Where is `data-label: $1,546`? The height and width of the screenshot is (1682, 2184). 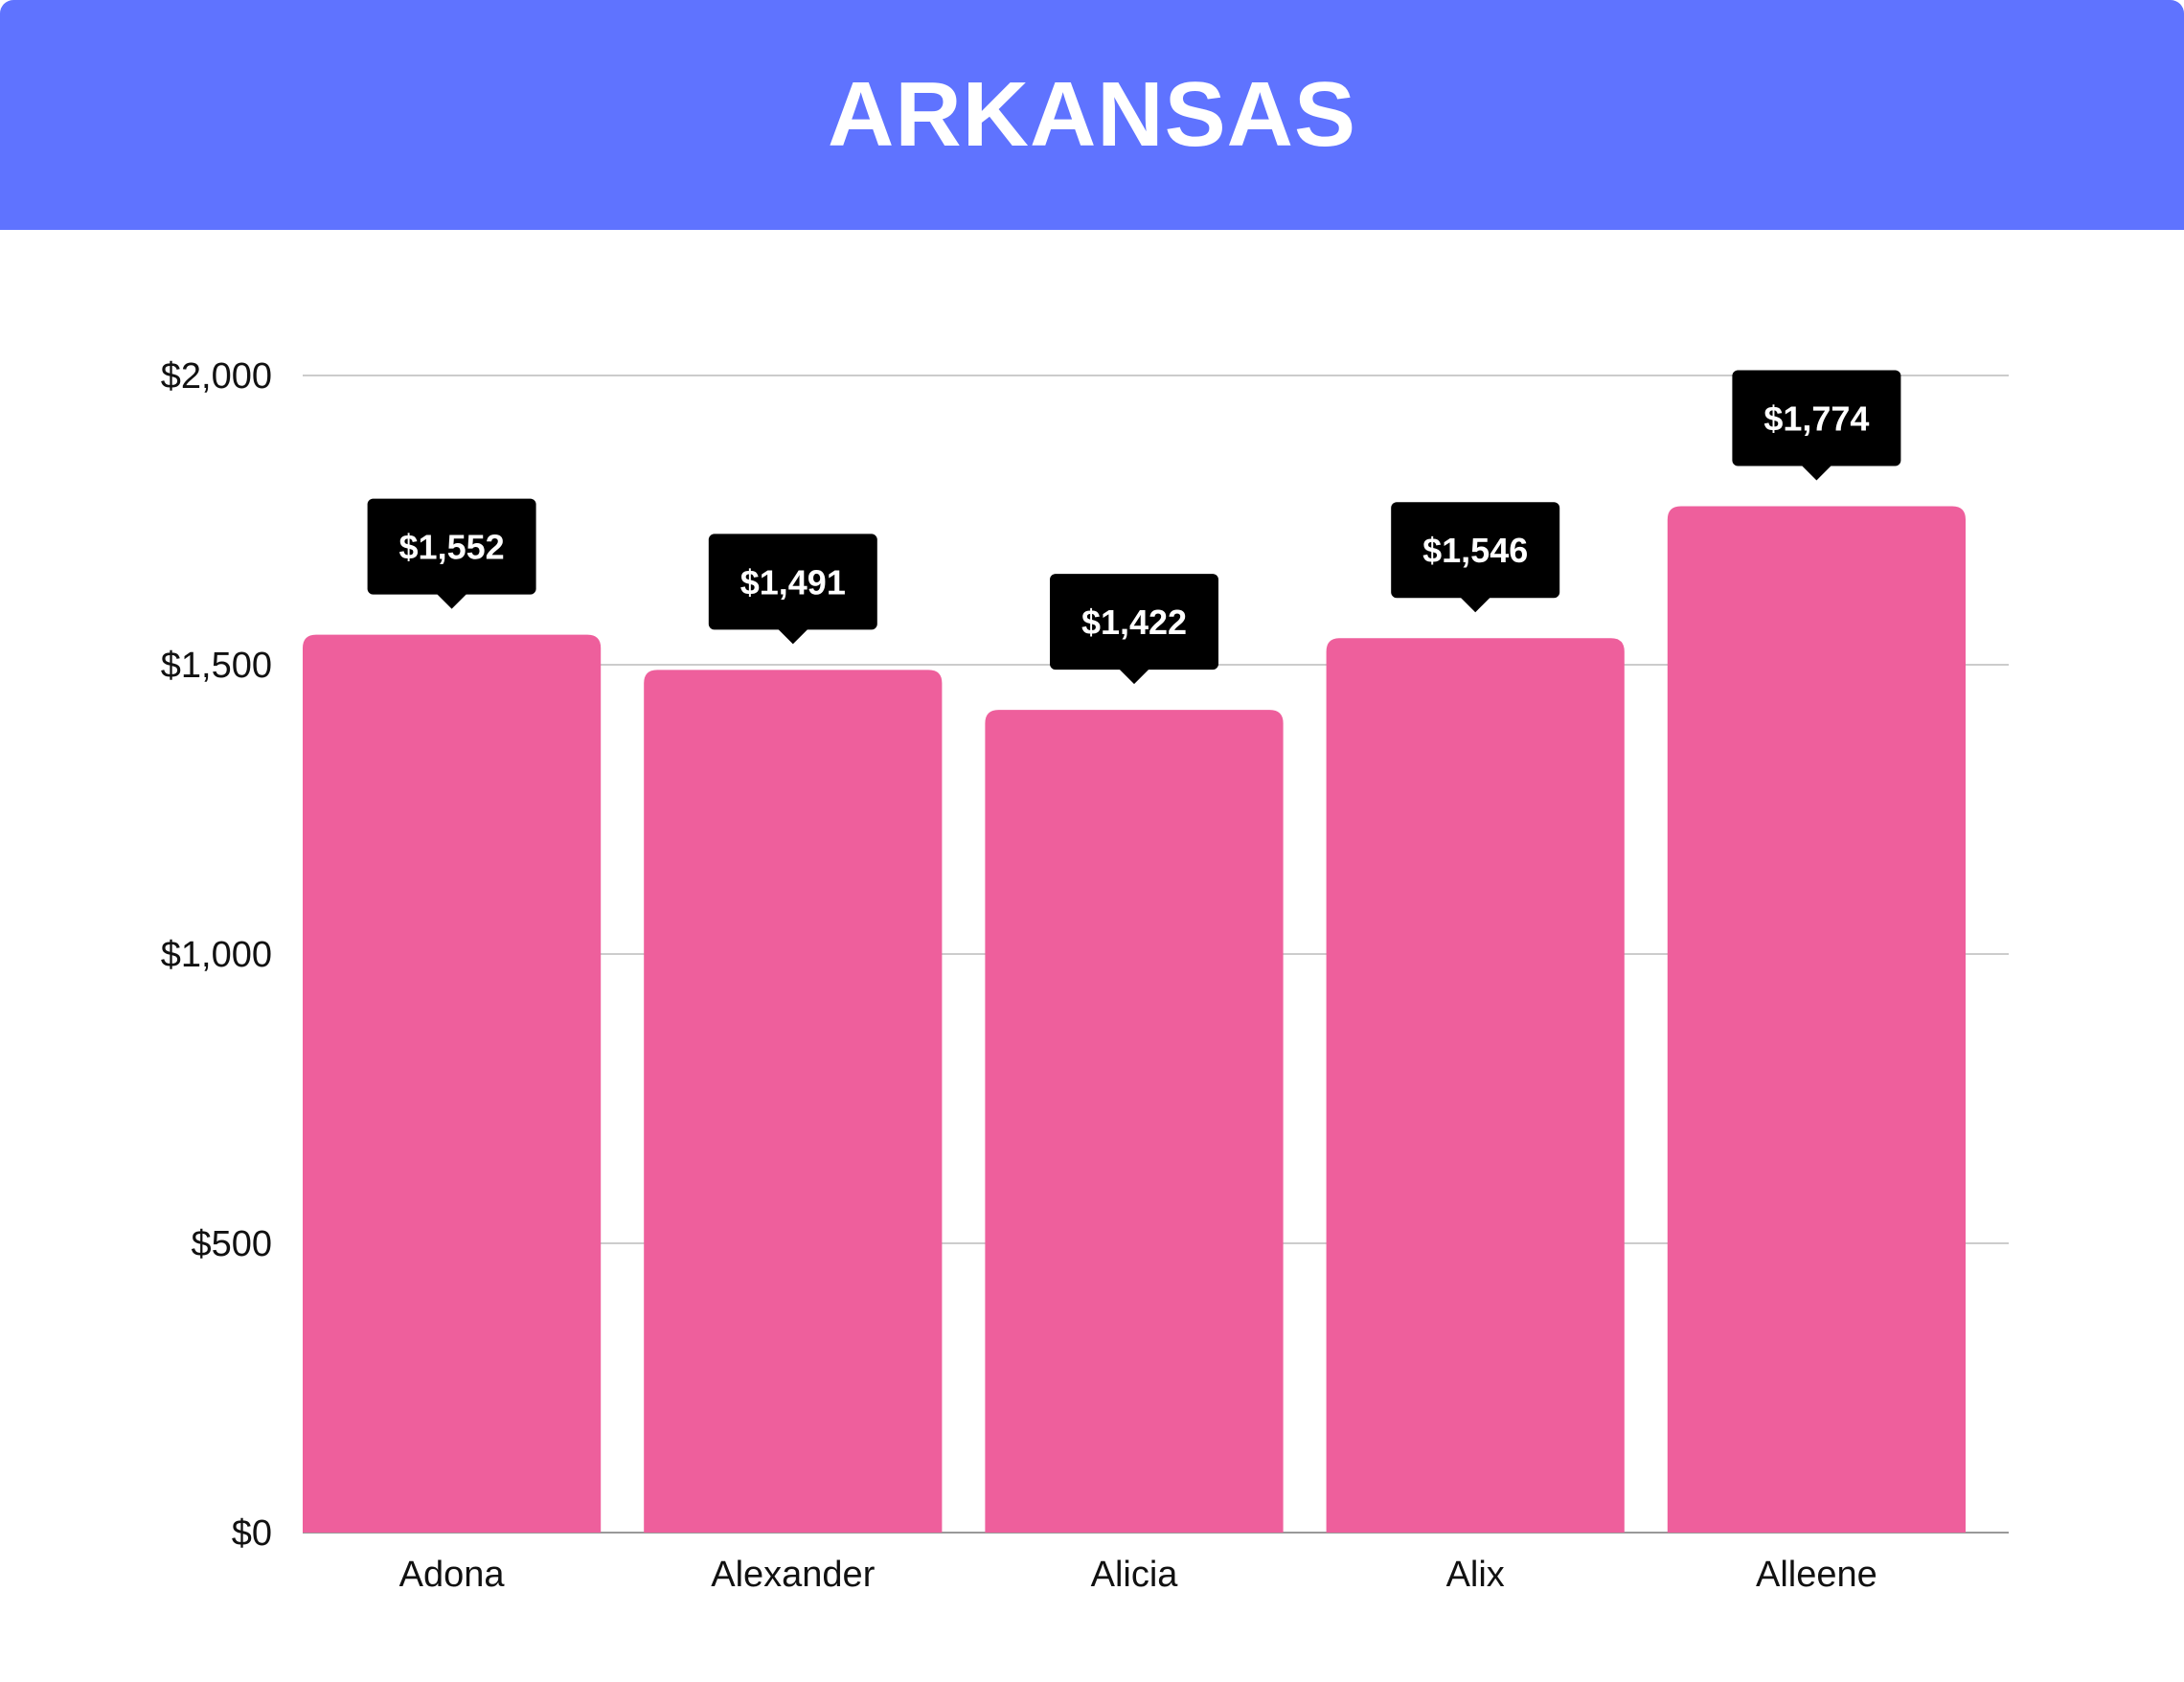 data-label: $1,546 is located at coordinates (1475, 550).